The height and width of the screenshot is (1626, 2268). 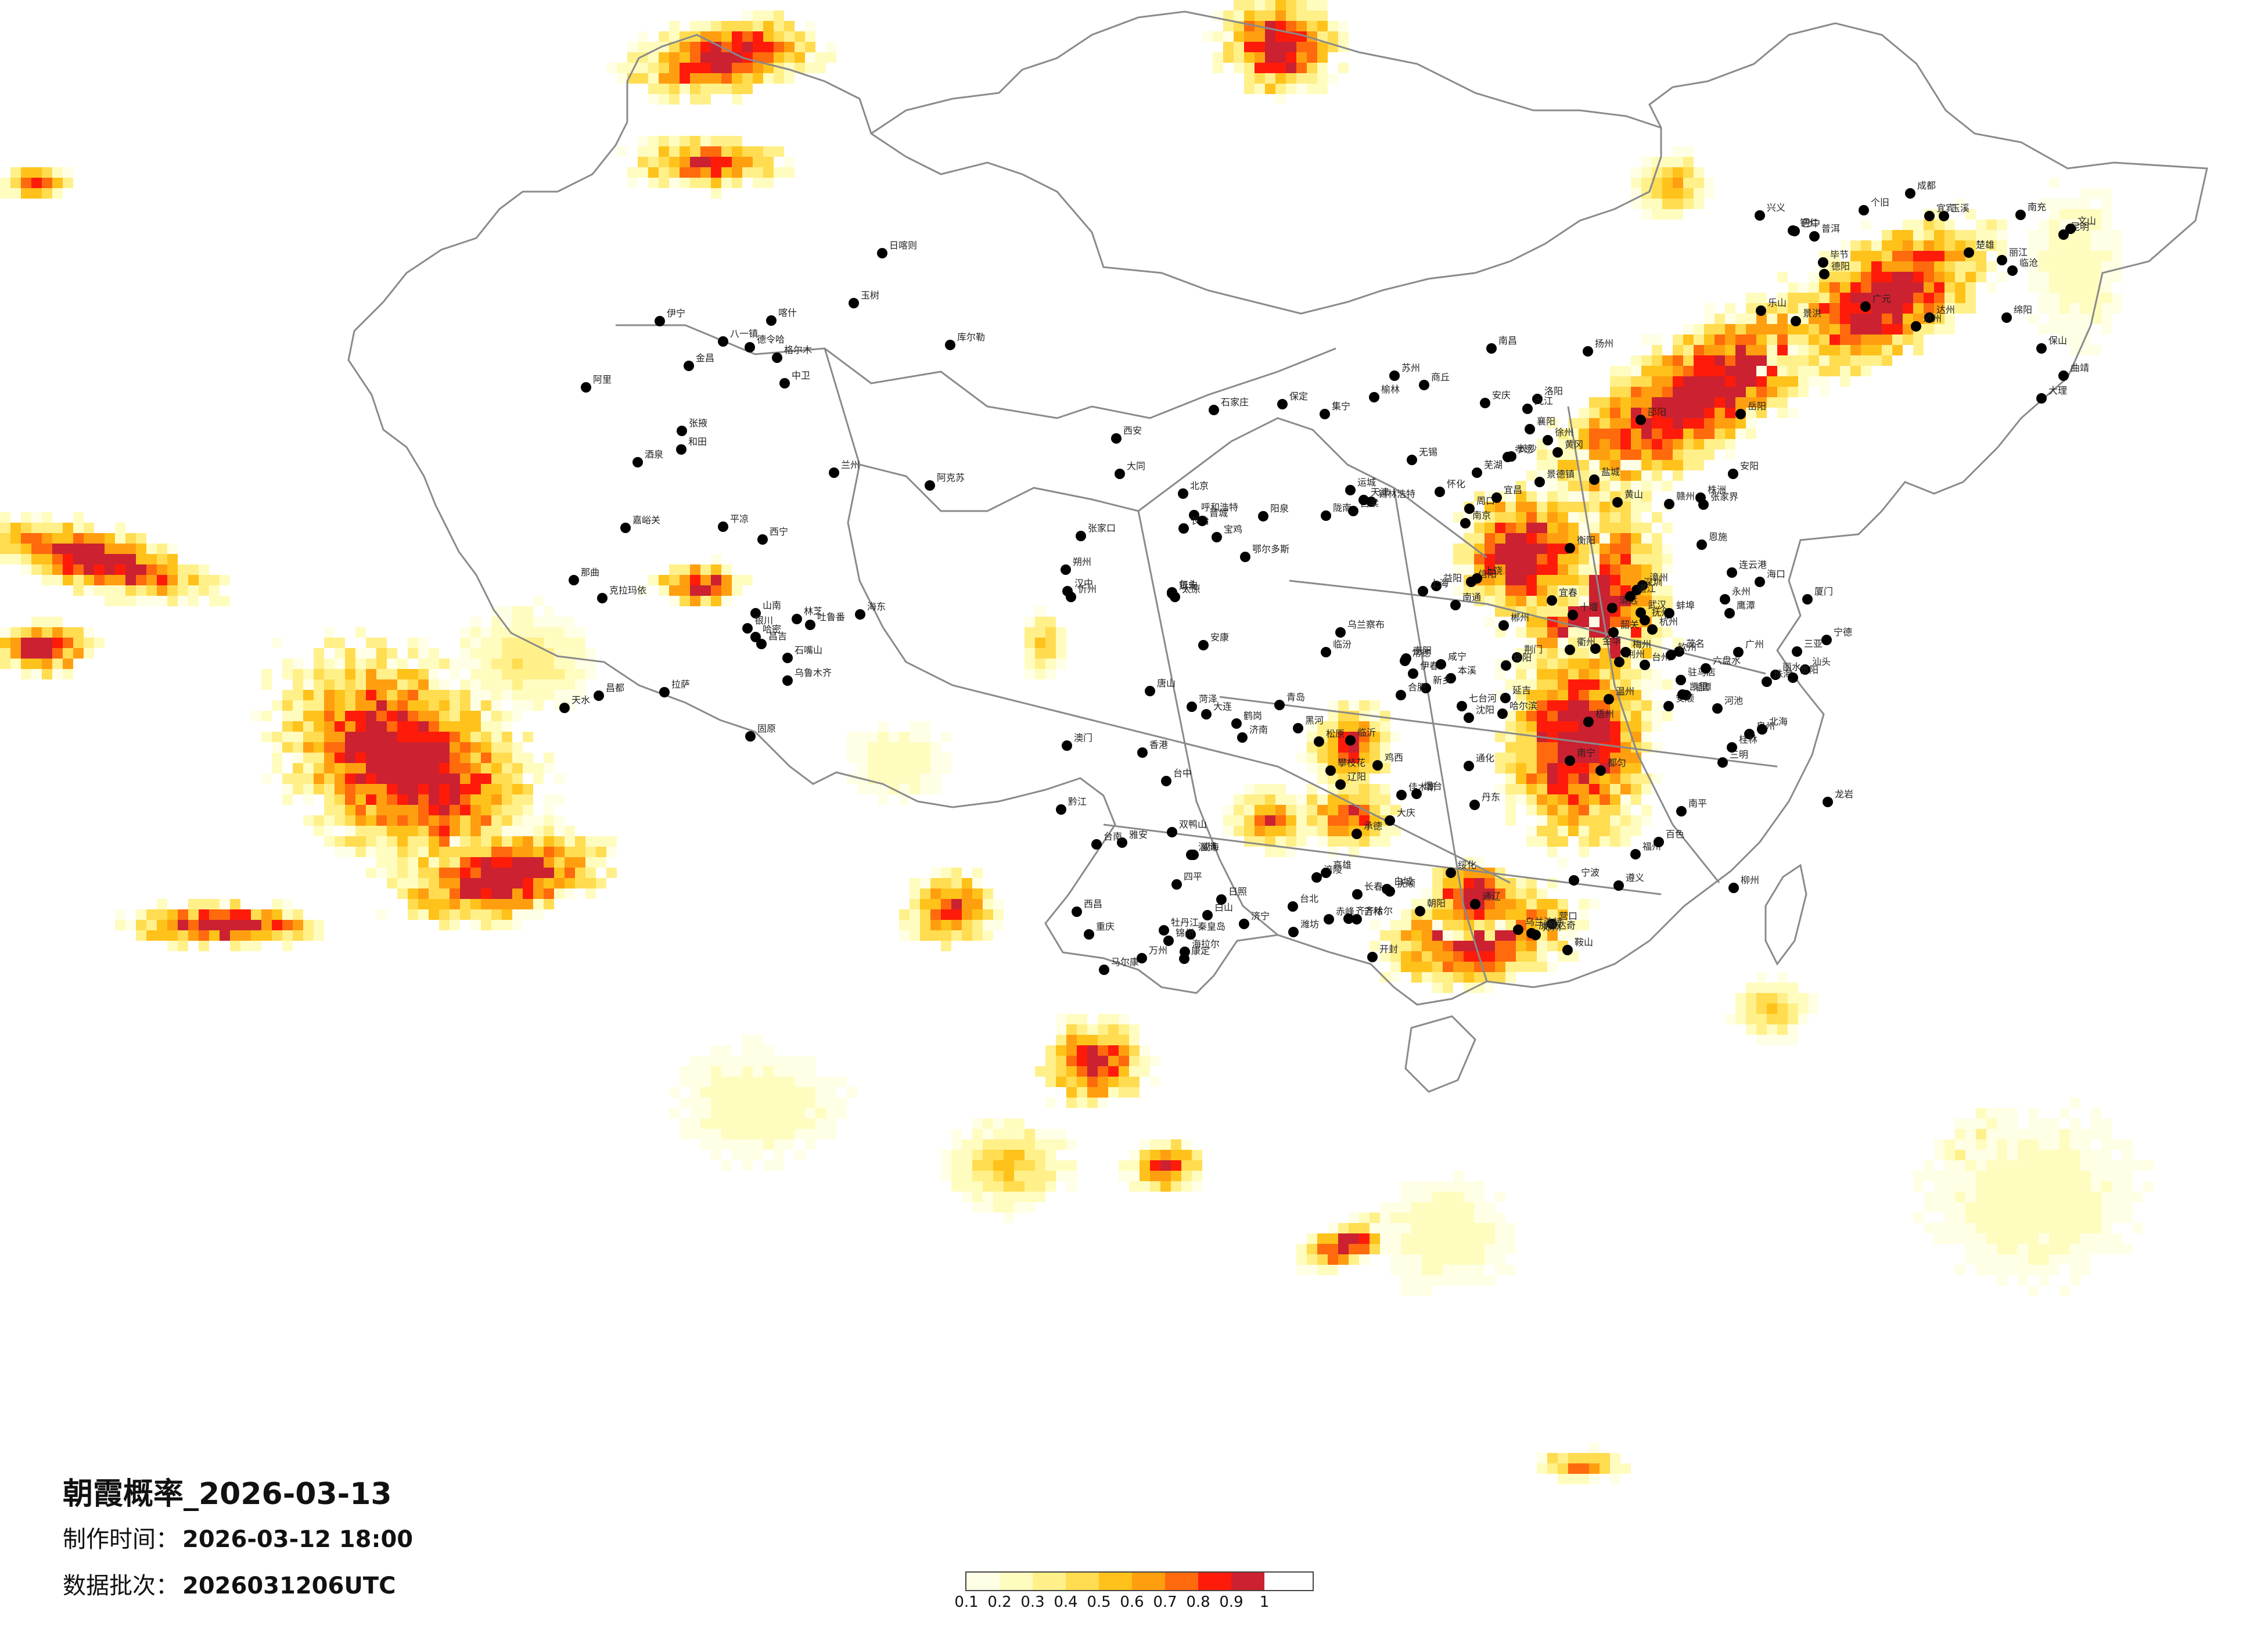 What do you see at coordinates (1388, 950) in the screenshot?
I see `city-label: 开封` at bounding box center [1388, 950].